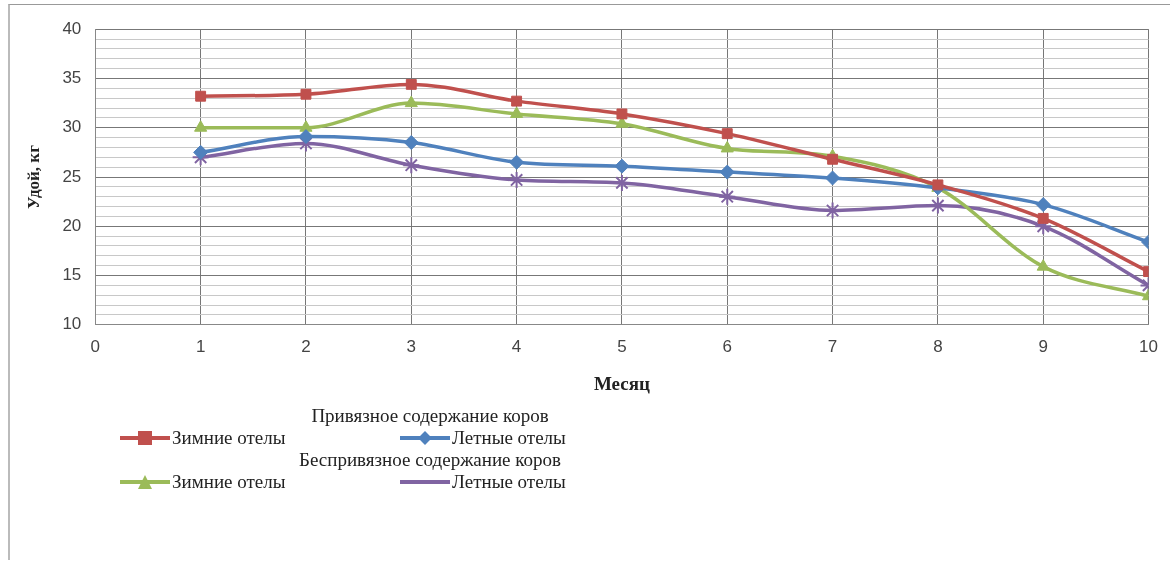  What do you see at coordinates (430, 460) in the screenshot?
I see `text: Беспривязное содержание коров` at bounding box center [430, 460].